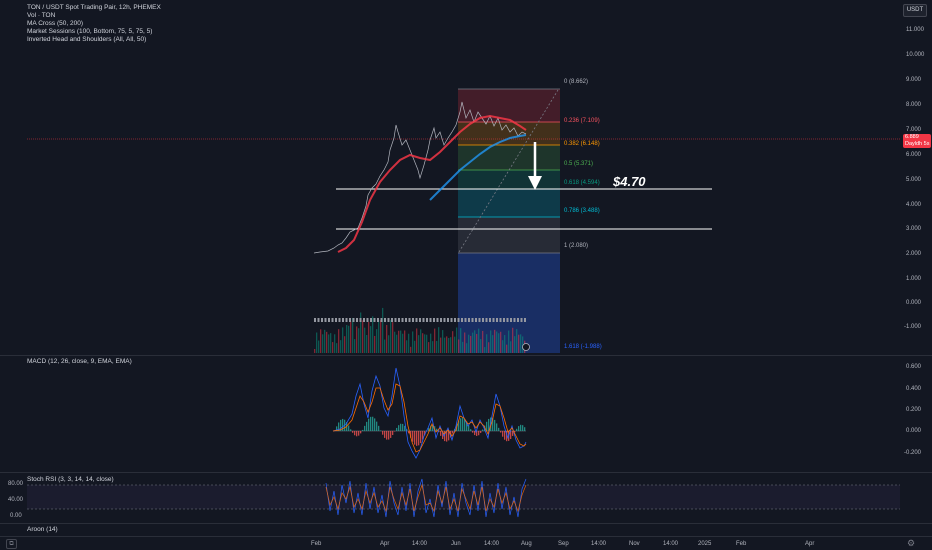 Image resolution: width=932 pixels, height=550 pixels. Describe the element at coordinates (79, 361) in the screenshot. I see `macd-title: MACD (12, 26, close, 9, EMA, EMA)` at that location.